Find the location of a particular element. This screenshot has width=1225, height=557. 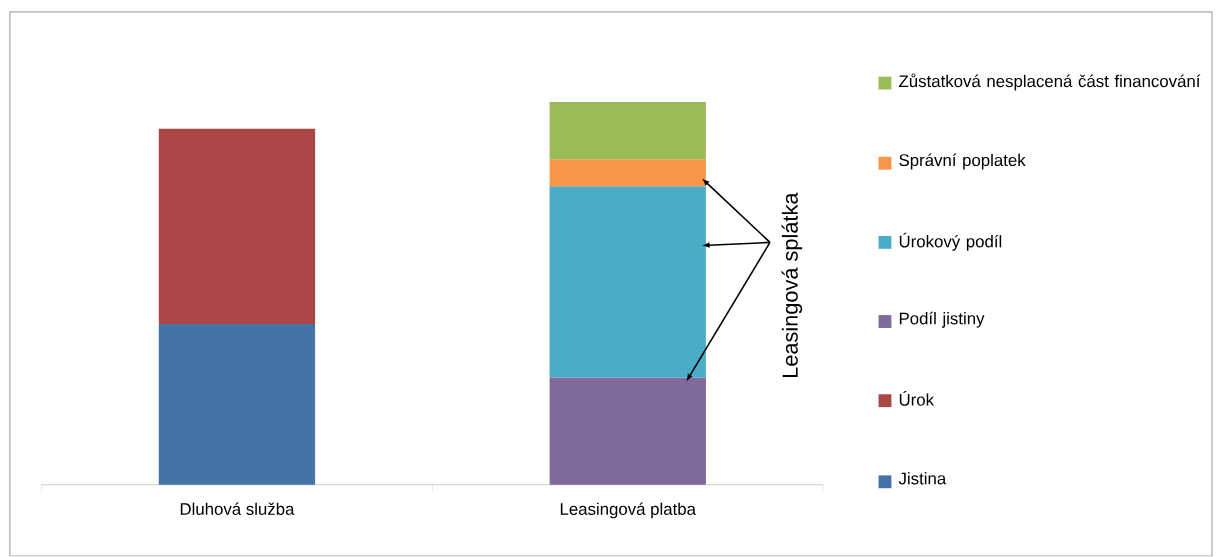

x-tick-label: Dluhová služba is located at coordinates (237, 509).